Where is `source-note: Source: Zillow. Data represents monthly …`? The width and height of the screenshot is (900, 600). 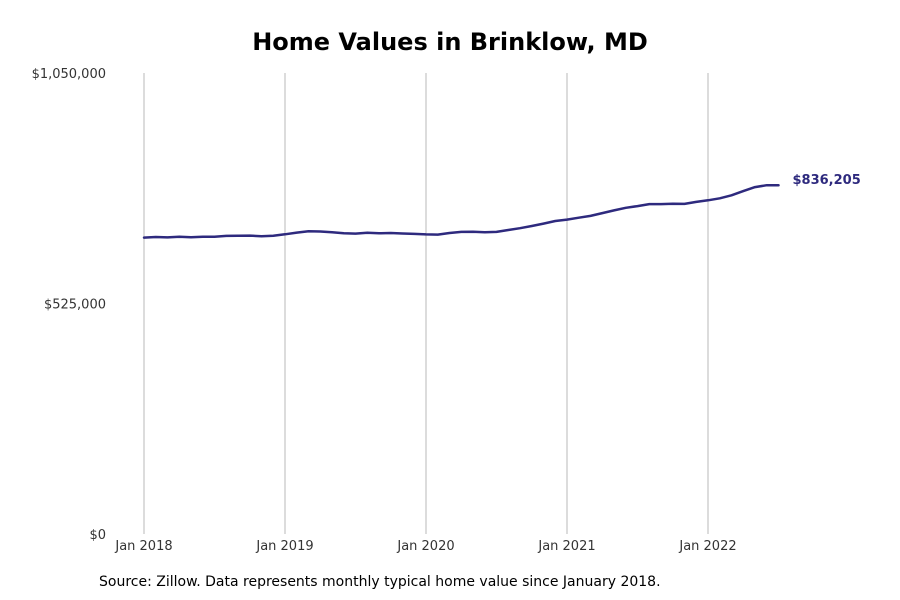
source-note: Source: Zillow. Data represents monthly … is located at coordinates (380, 582).